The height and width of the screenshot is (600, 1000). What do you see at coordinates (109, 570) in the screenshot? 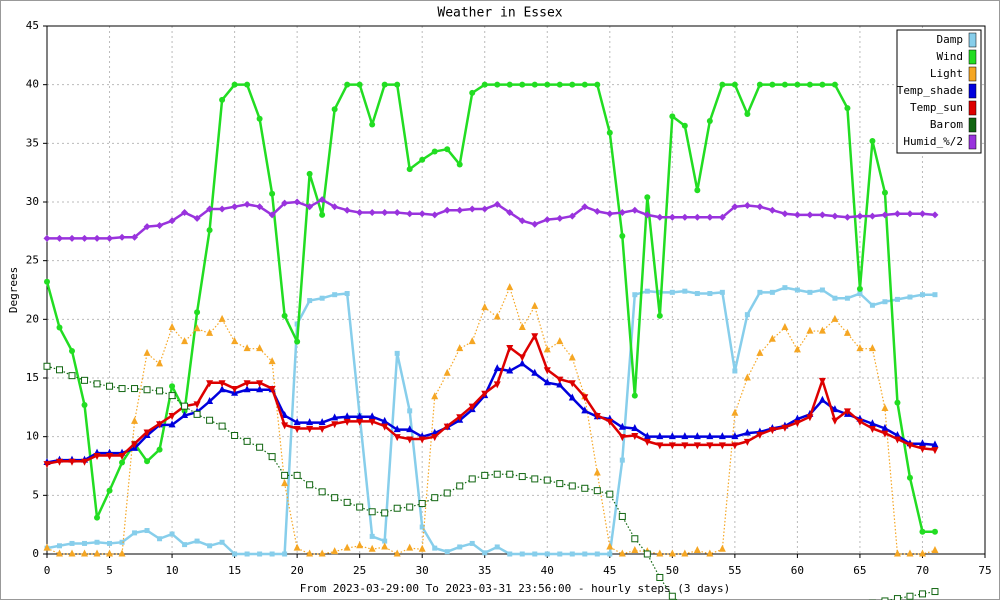
I see `x-tick-label: 5` at bounding box center [109, 570].